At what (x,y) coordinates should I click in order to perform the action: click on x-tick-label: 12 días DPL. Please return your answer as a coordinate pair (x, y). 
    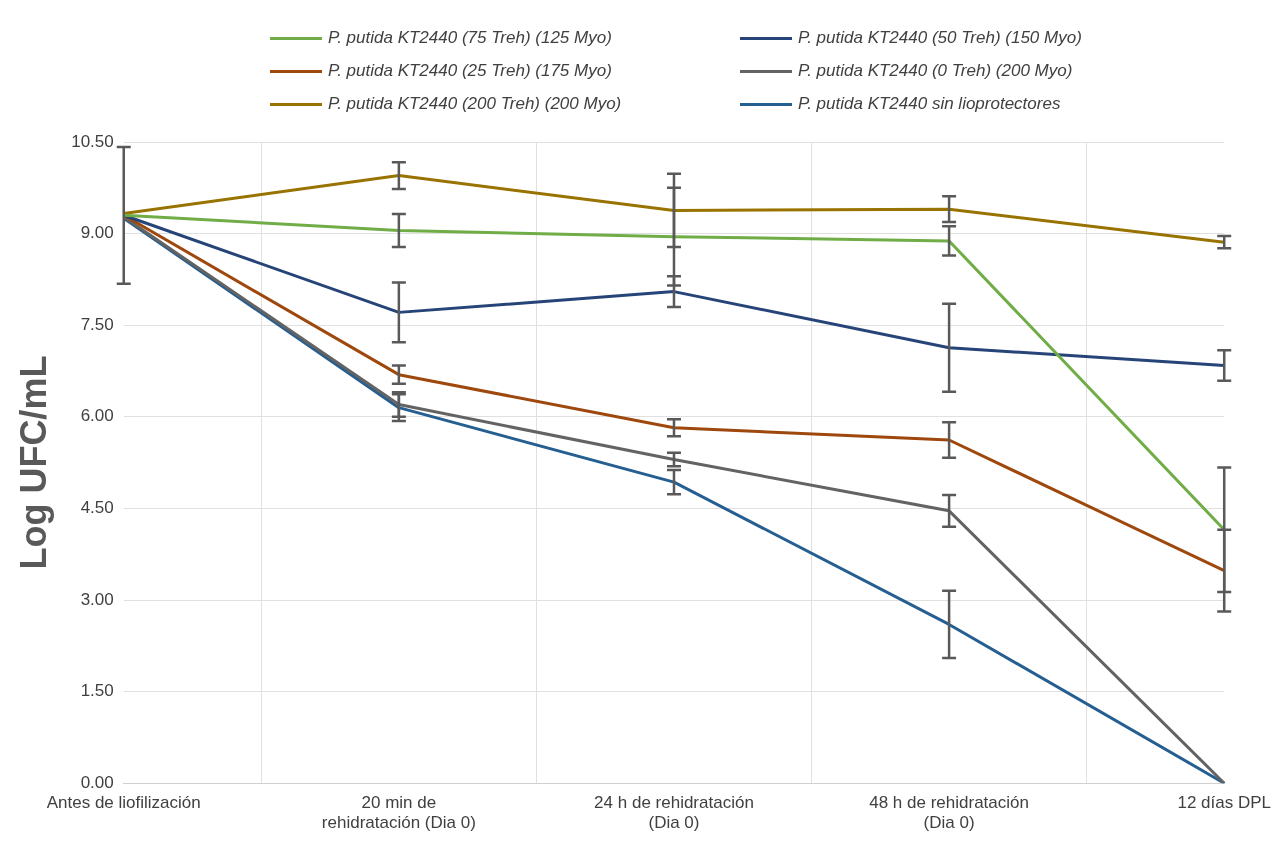
    Looking at the image, I should click on (1224, 803).